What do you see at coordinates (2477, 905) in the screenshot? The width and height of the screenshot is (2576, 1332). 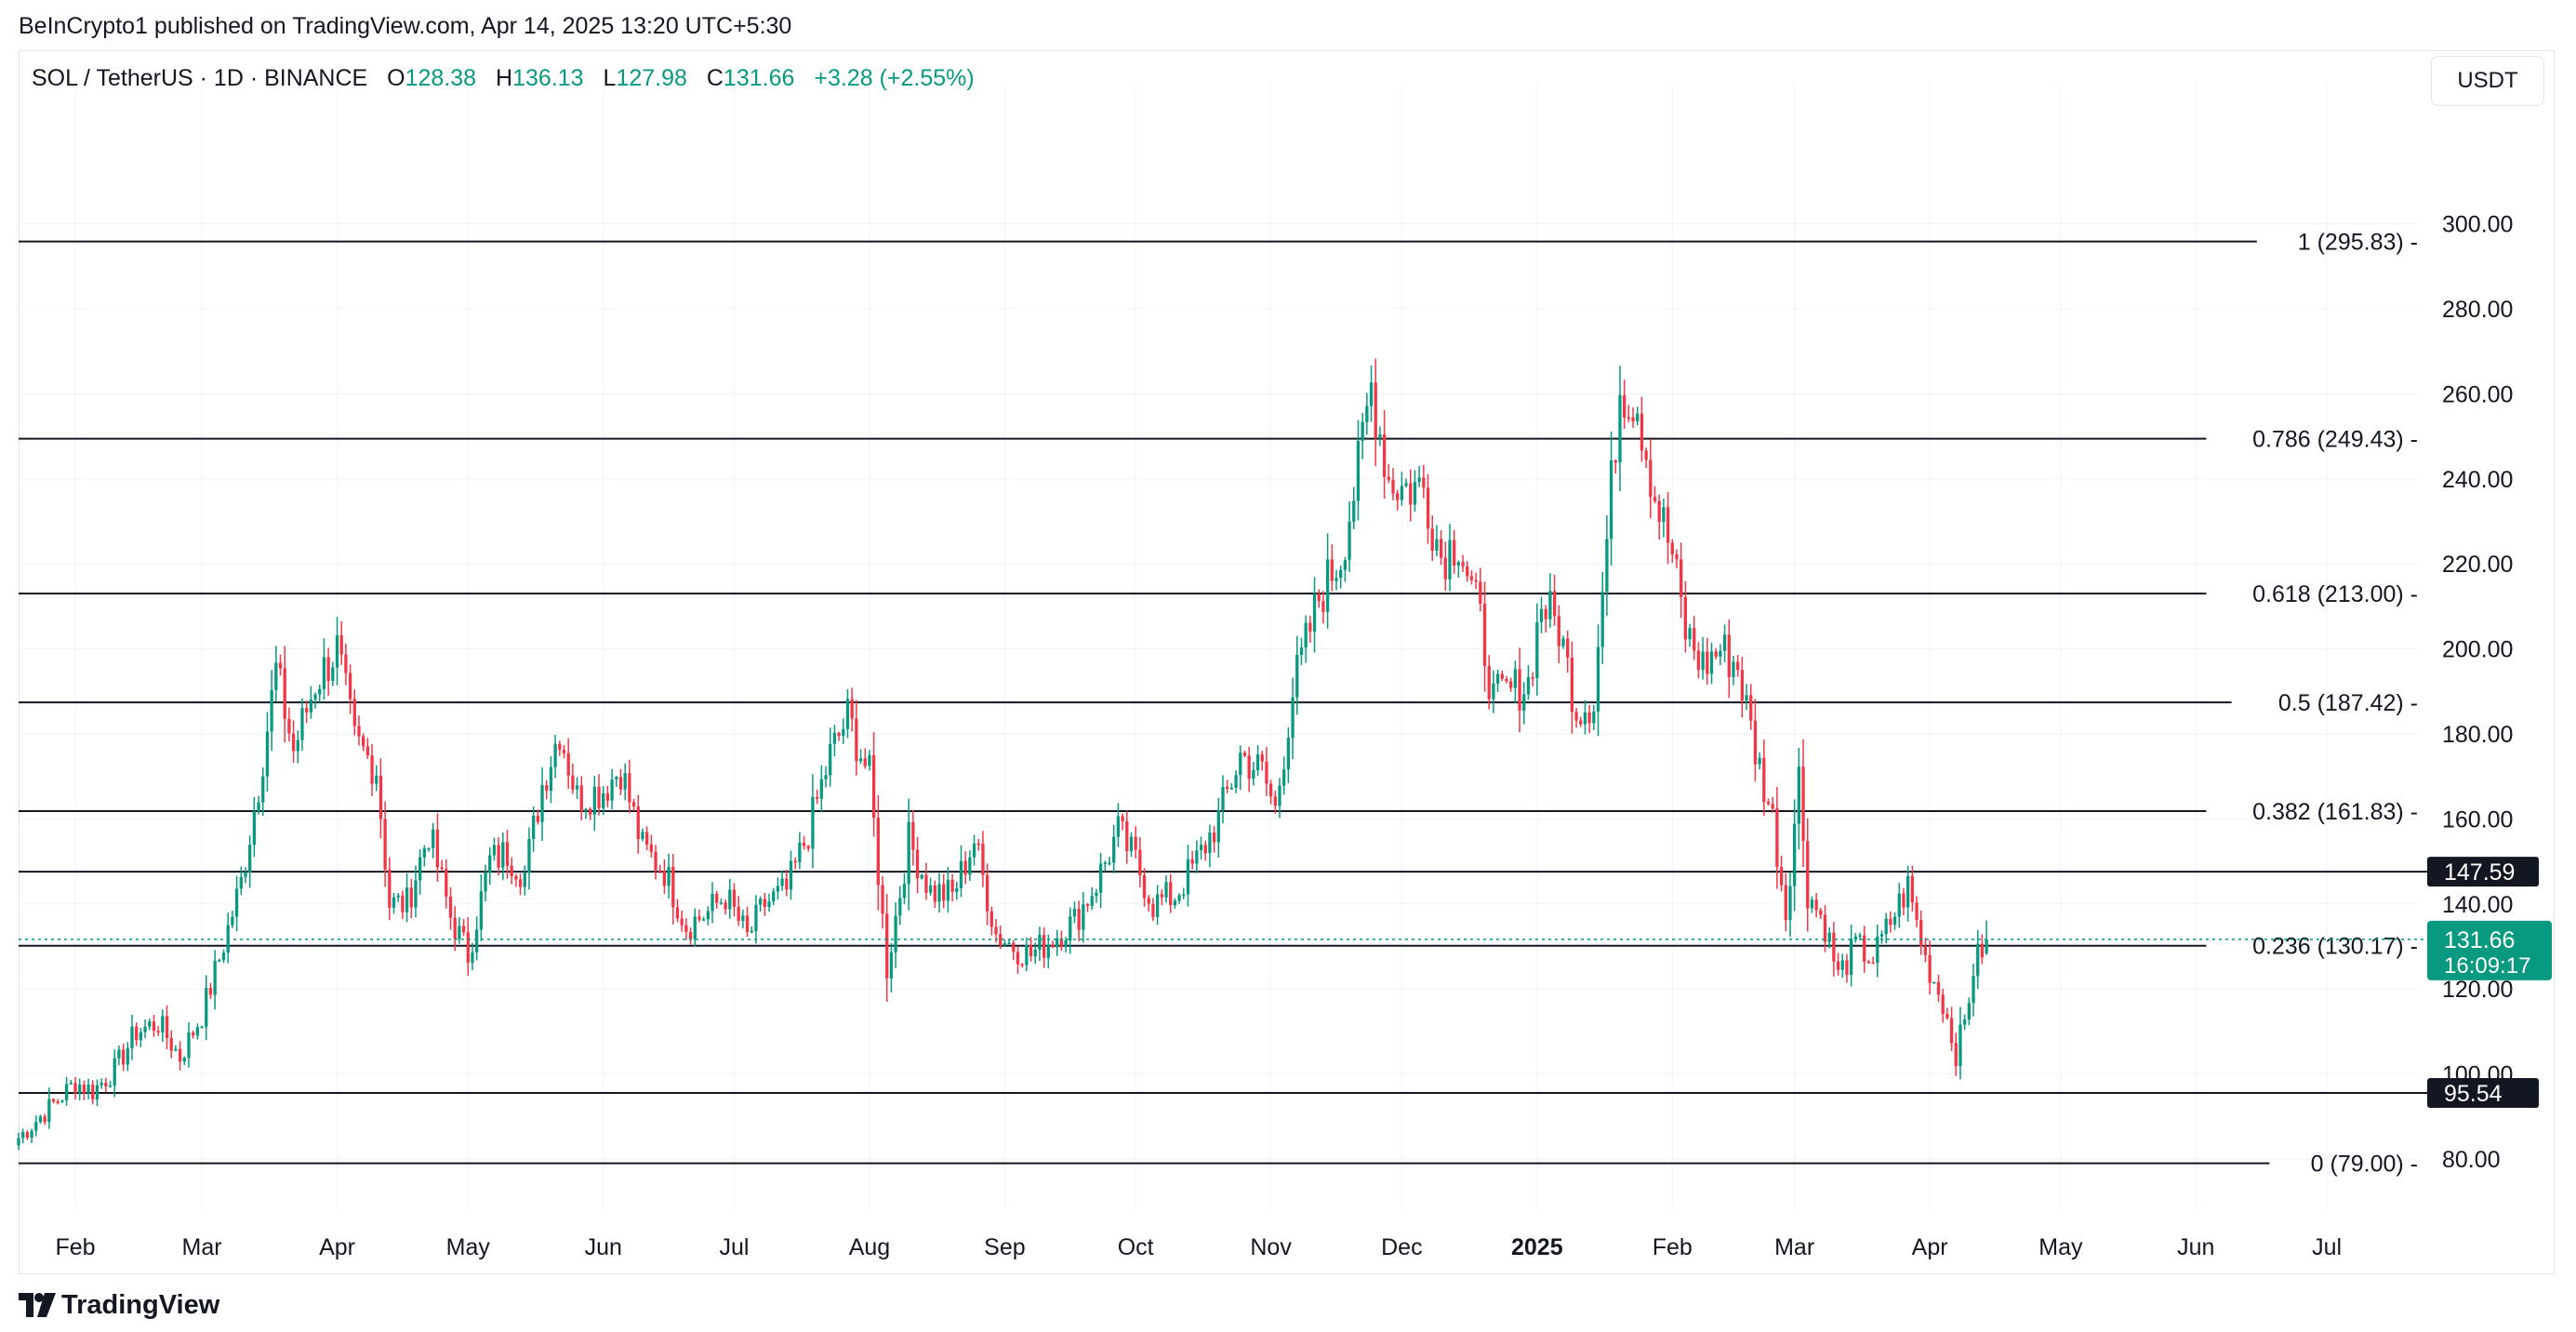 I see `y-tick-label: 140.00` at bounding box center [2477, 905].